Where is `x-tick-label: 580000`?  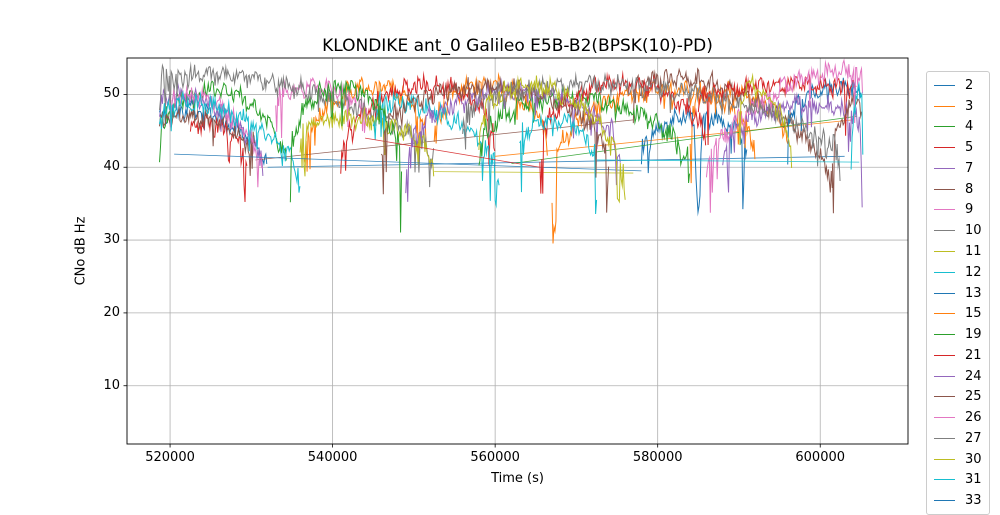
x-tick-label: 580000 is located at coordinates (657, 457).